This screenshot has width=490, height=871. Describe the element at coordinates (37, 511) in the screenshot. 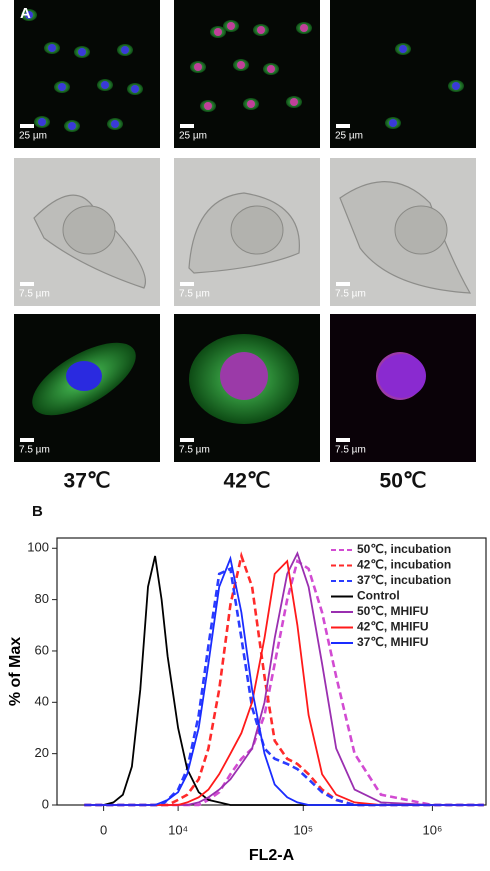

I see `panel-label: B` at that location.